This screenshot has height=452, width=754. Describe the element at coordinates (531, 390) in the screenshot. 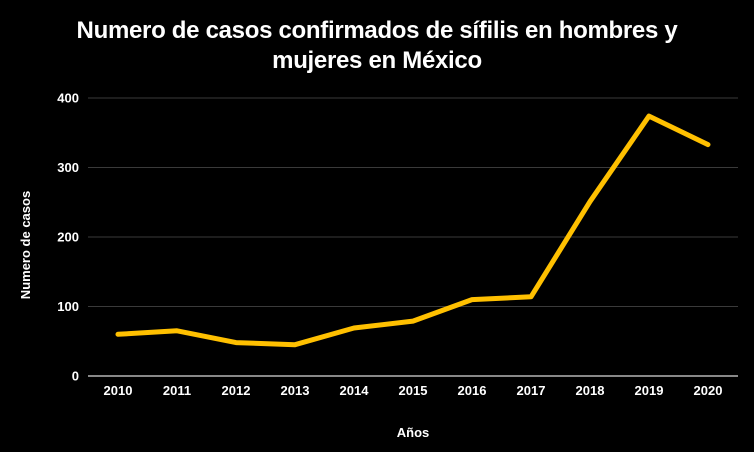

I see `x-tick-label: 2017` at that location.